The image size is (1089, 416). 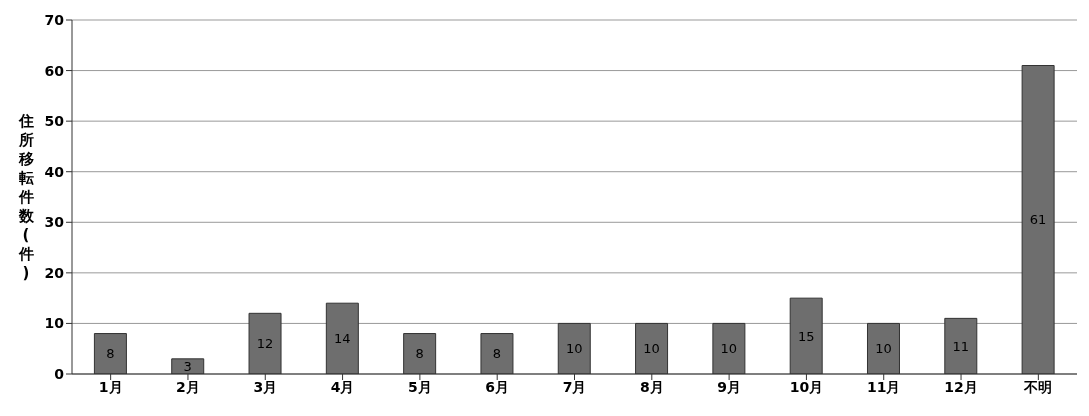 What do you see at coordinates (54, 323) in the screenshot?
I see `y-tick-label: 10` at bounding box center [54, 323].